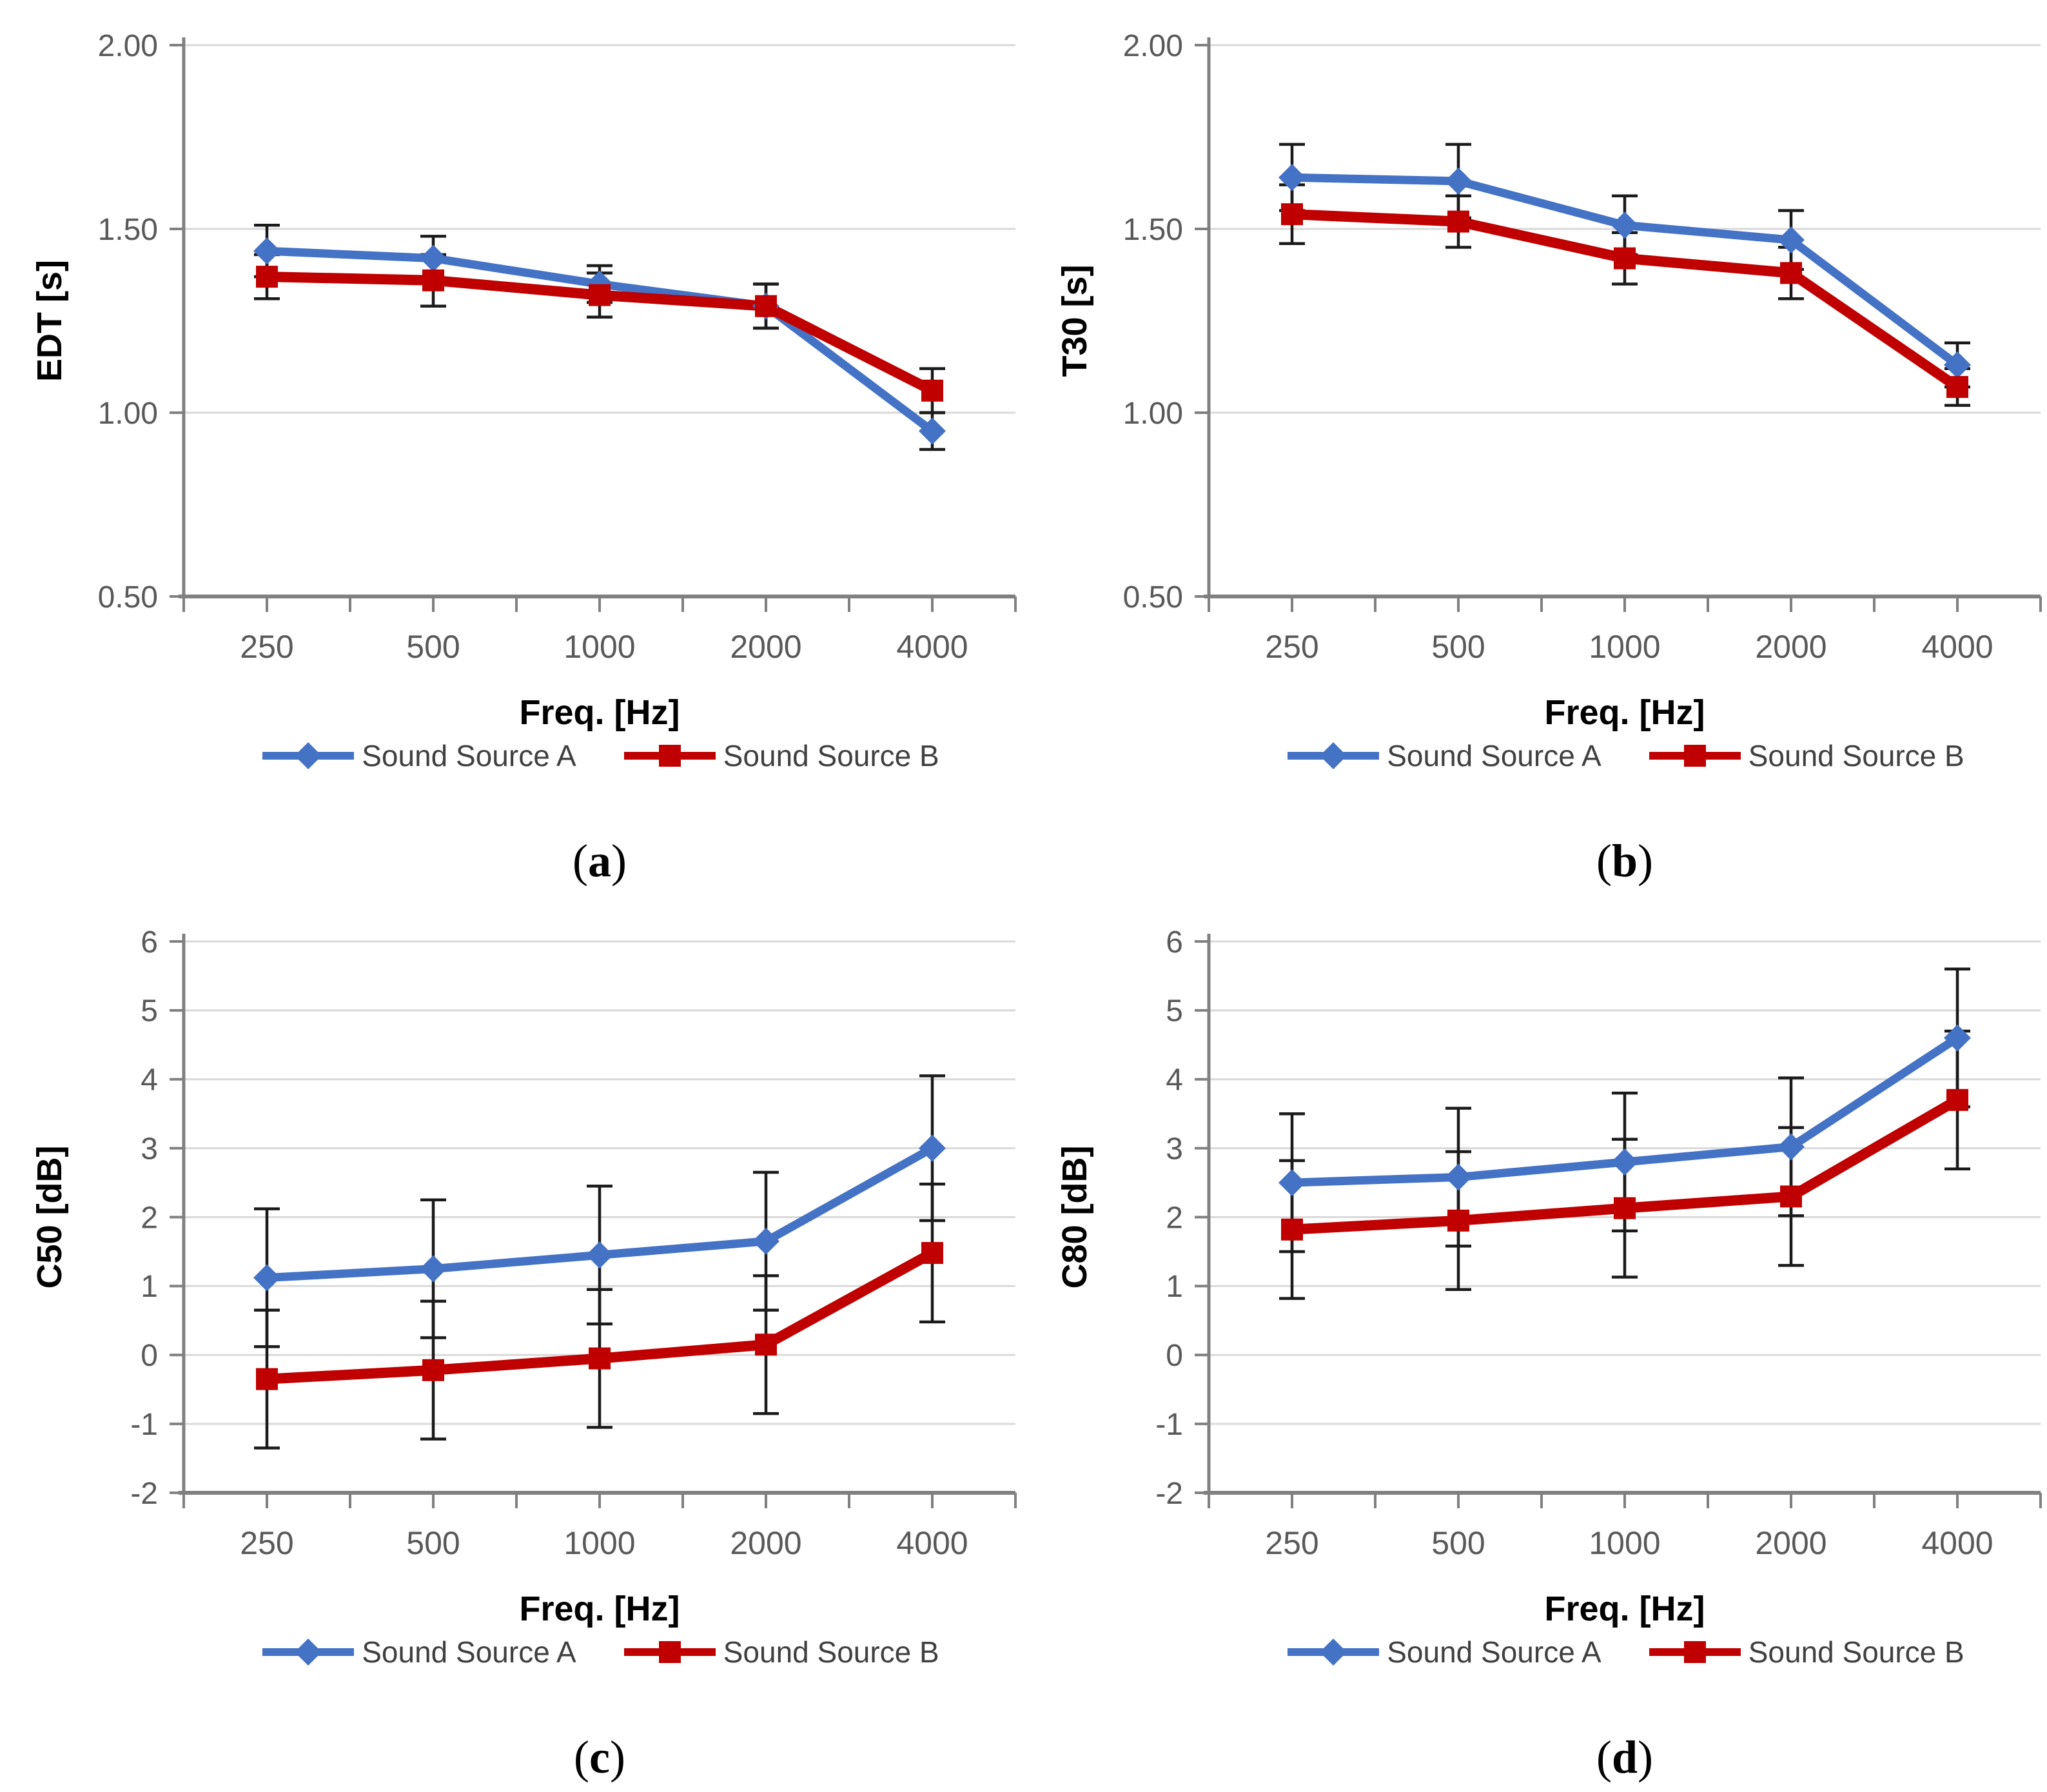 This screenshot has height=1792, width=2047. What do you see at coordinates (49, 321) in the screenshot?
I see `y-axis-title: EDT [s]` at bounding box center [49, 321].